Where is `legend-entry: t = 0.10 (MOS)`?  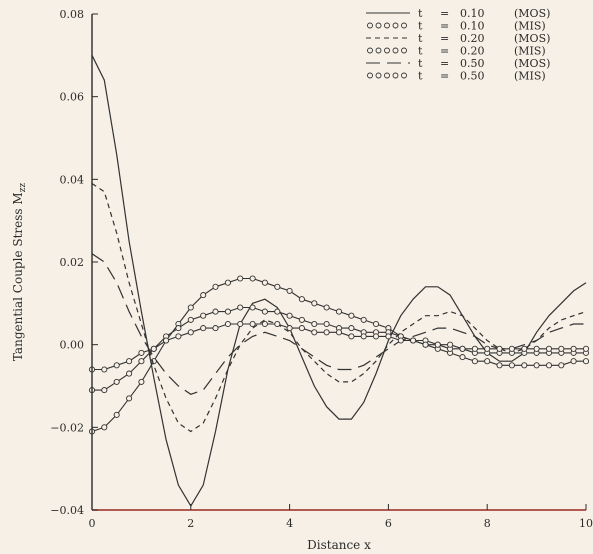
legend-entry: t = 0.10 (MOS) is located at coordinates (458, 13).